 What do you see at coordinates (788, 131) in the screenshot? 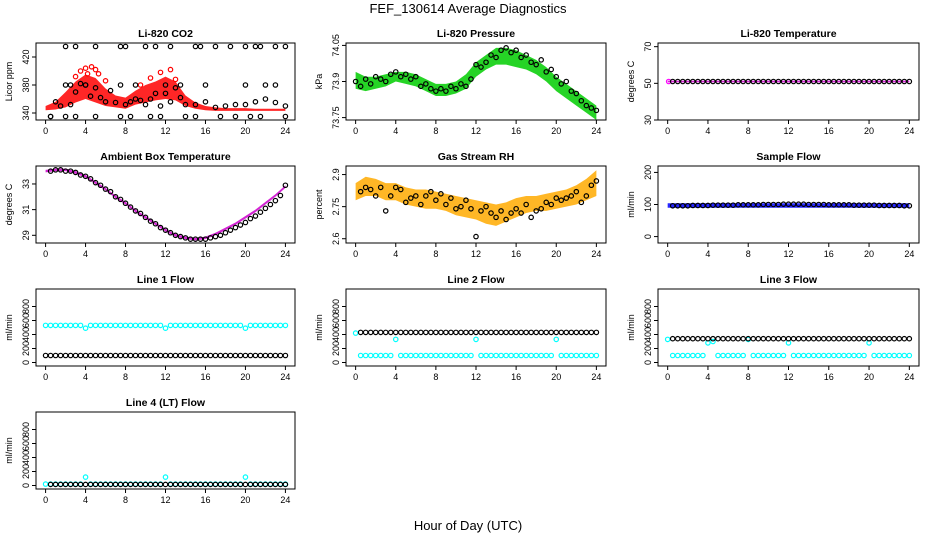
I see `x-tick-label: 12` at bounding box center [788, 131].